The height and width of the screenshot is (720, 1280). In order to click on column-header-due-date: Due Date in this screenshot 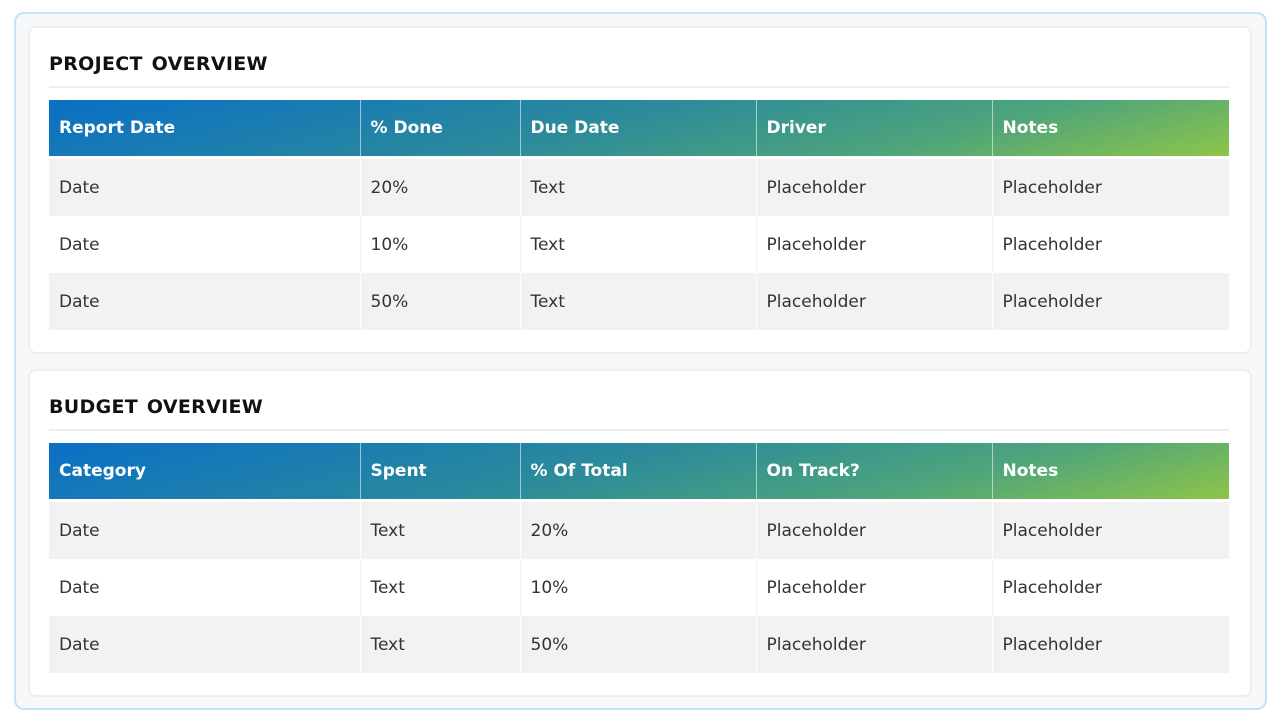, I will do `click(637, 128)`.